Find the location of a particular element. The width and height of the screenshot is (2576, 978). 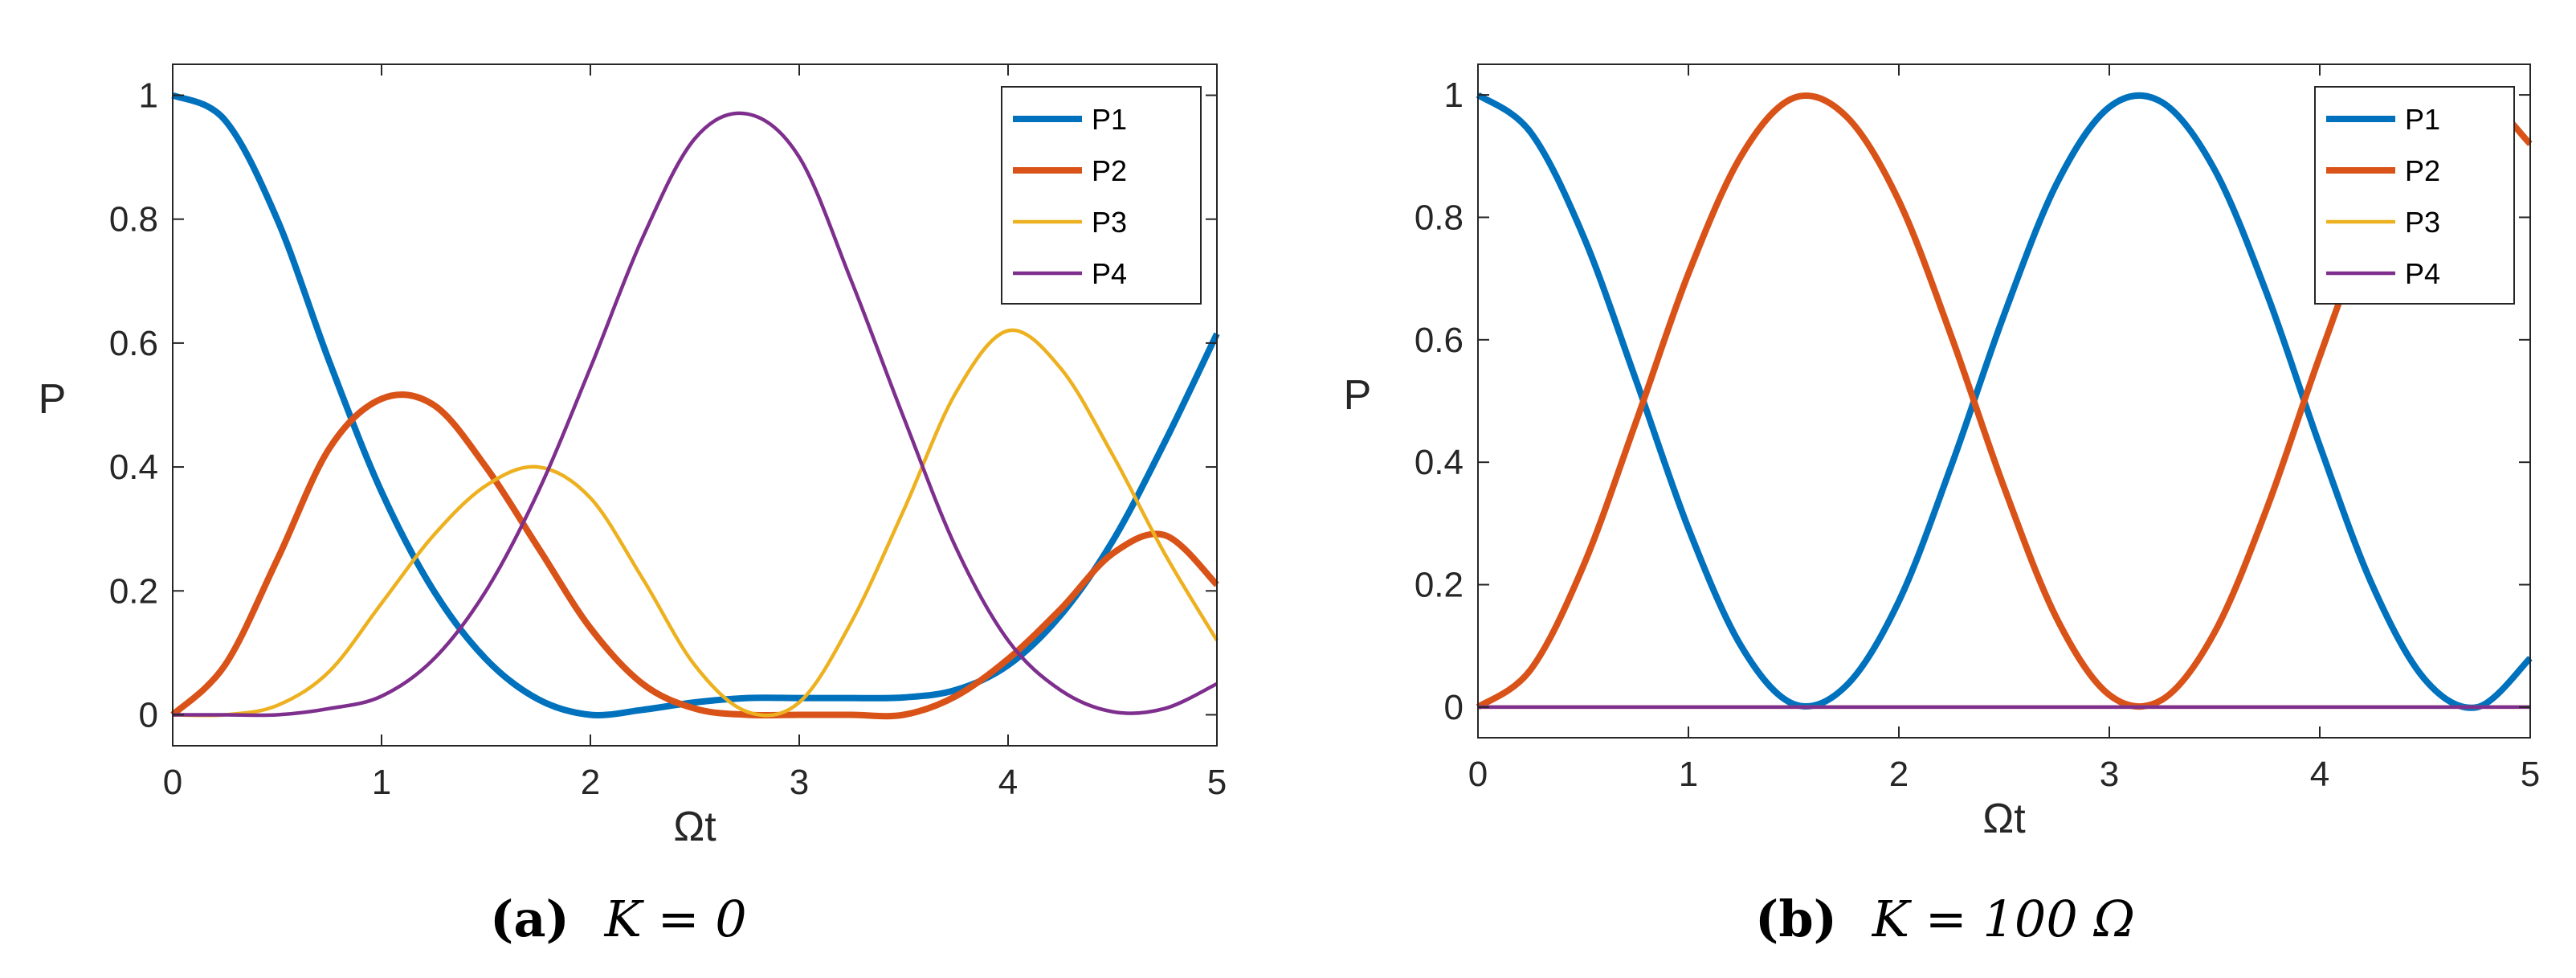

caption-b-label: (b) is located at coordinates (1796, 919).